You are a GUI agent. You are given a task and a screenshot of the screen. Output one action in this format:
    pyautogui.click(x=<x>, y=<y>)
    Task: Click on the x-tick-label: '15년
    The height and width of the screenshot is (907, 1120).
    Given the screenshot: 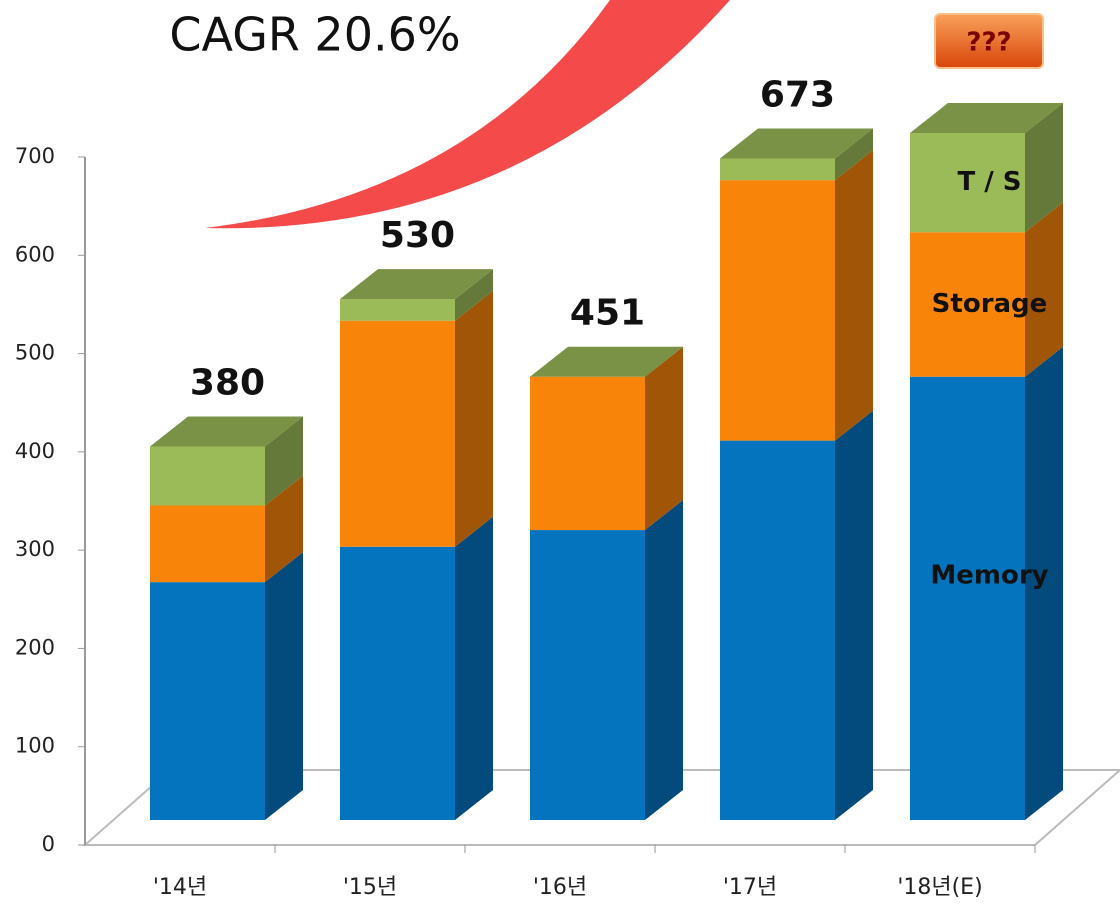 What is the action you would take?
    pyautogui.click(x=370, y=887)
    